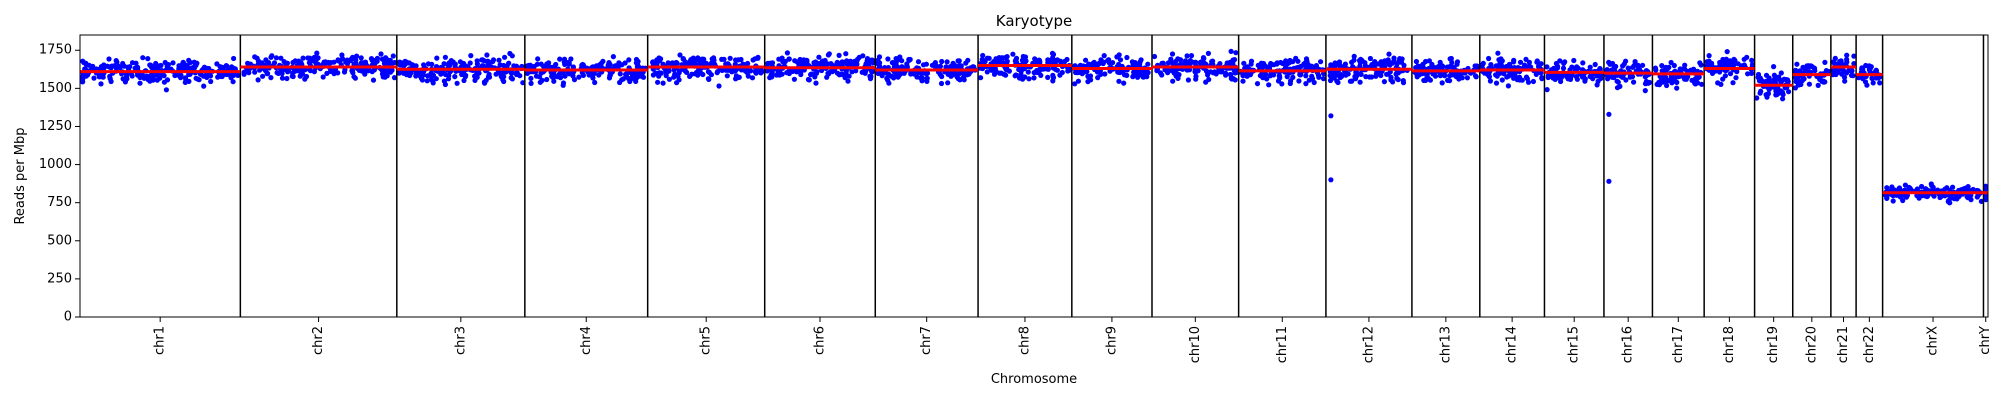 This screenshot has height=400, width=2000. What do you see at coordinates (1574, 344) in the screenshot?
I see `x-tick-label-chr15: chr15` at bounding box center [1574, 344].